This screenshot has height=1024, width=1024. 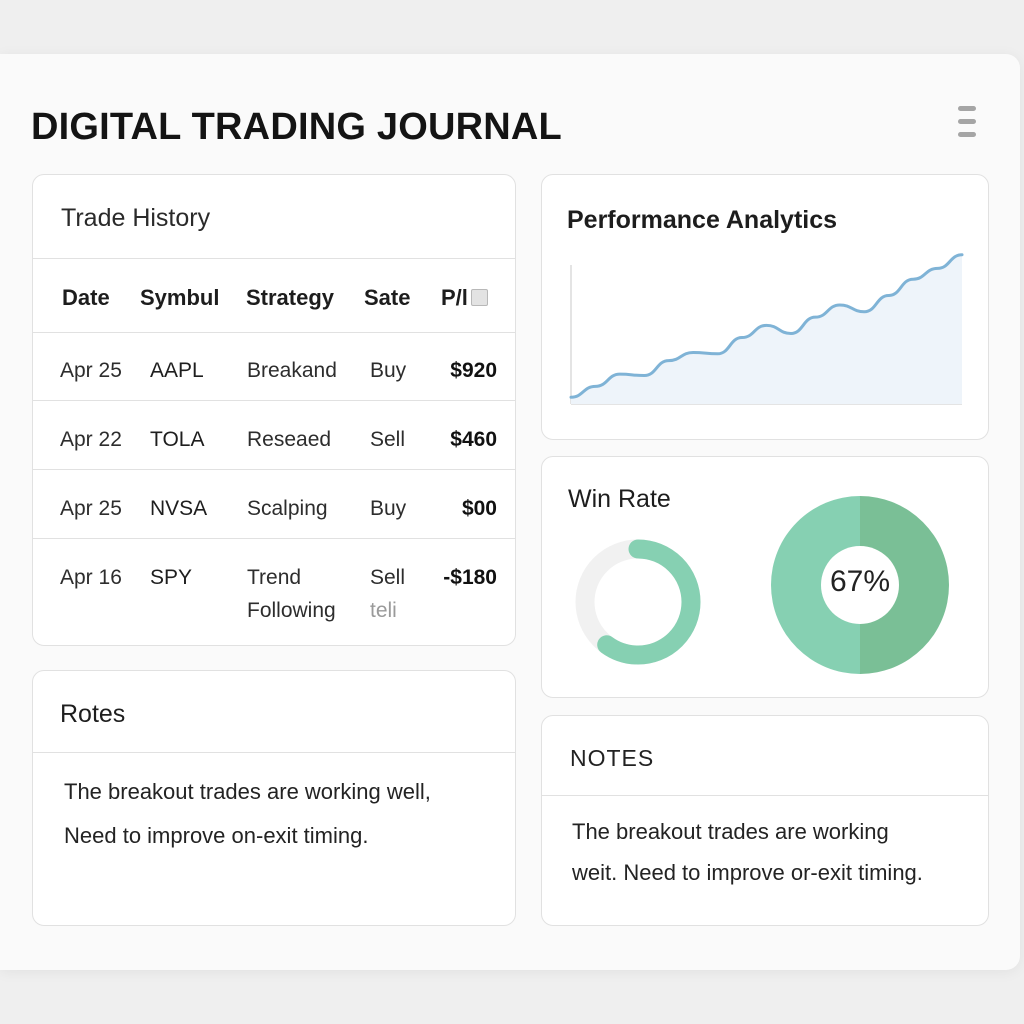 I want to click on cell-symbol: SPY, so click(x=171, y=577).